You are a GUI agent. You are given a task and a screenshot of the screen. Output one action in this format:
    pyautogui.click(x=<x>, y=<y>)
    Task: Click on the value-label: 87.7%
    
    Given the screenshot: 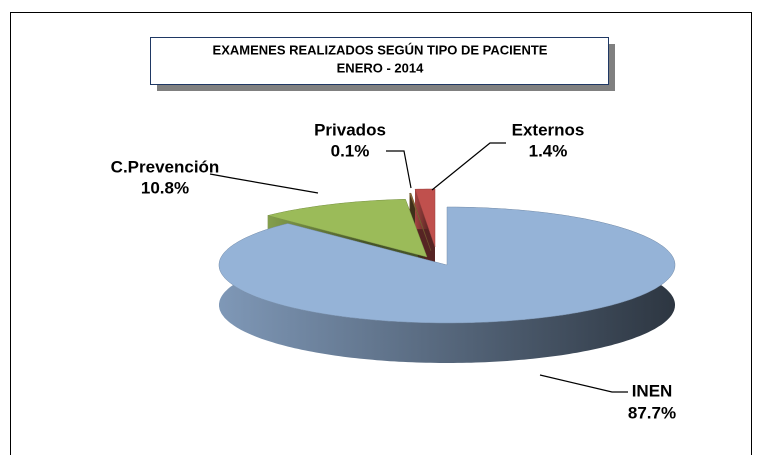 What is the action you would take?
    pyautogui.click(x=652, y=412)
    